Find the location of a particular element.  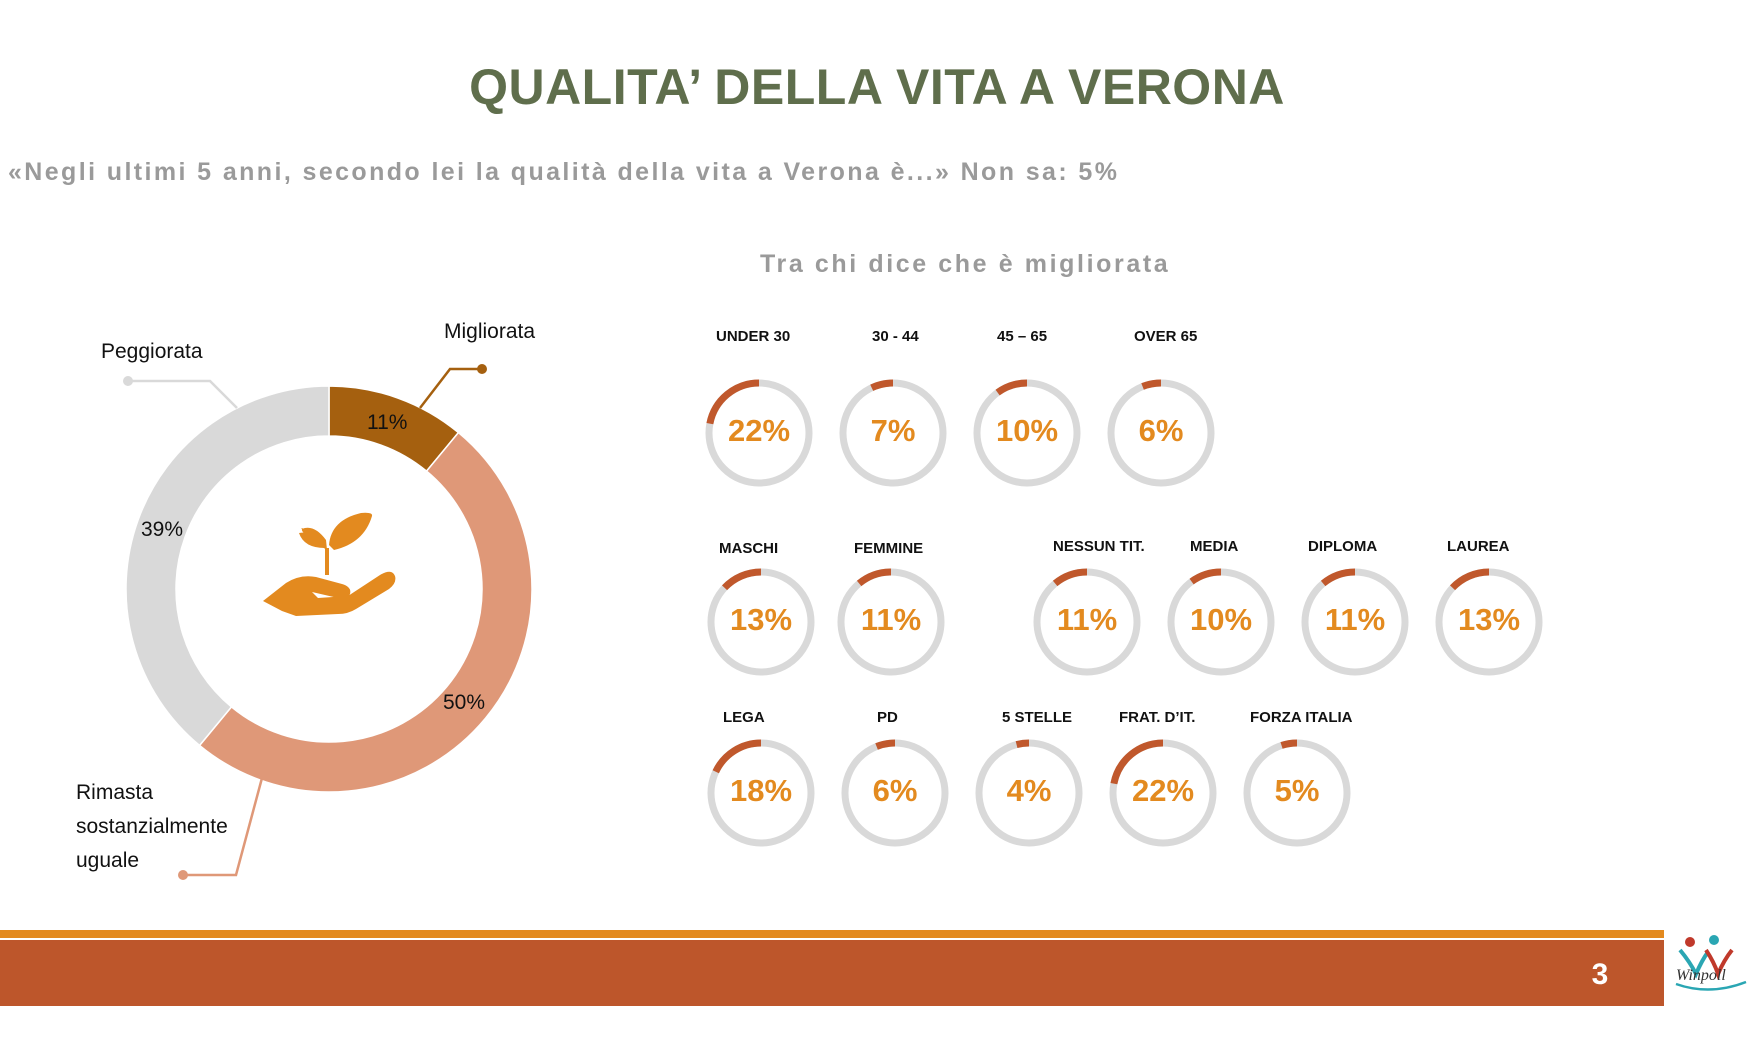

donut-chart is located at coordinates (328, 622).